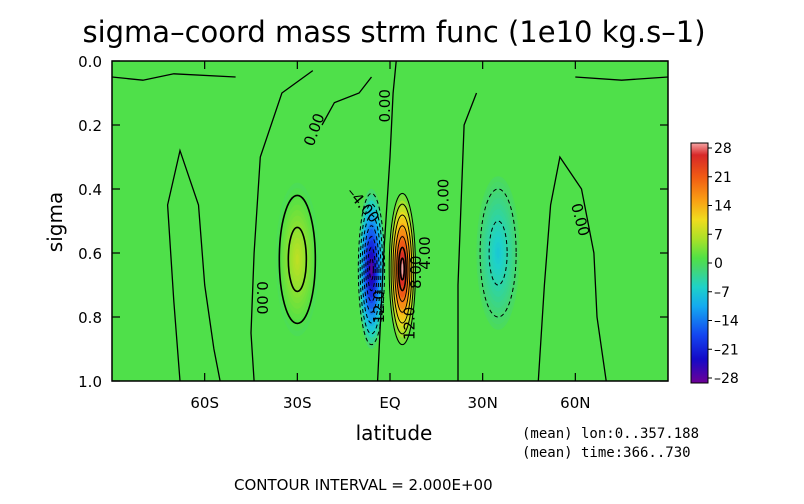  What do you see at coordinates (718, 235) in the screenshot?
I see `colorbar-tick-label: 7` at bounding box center [718, 235].